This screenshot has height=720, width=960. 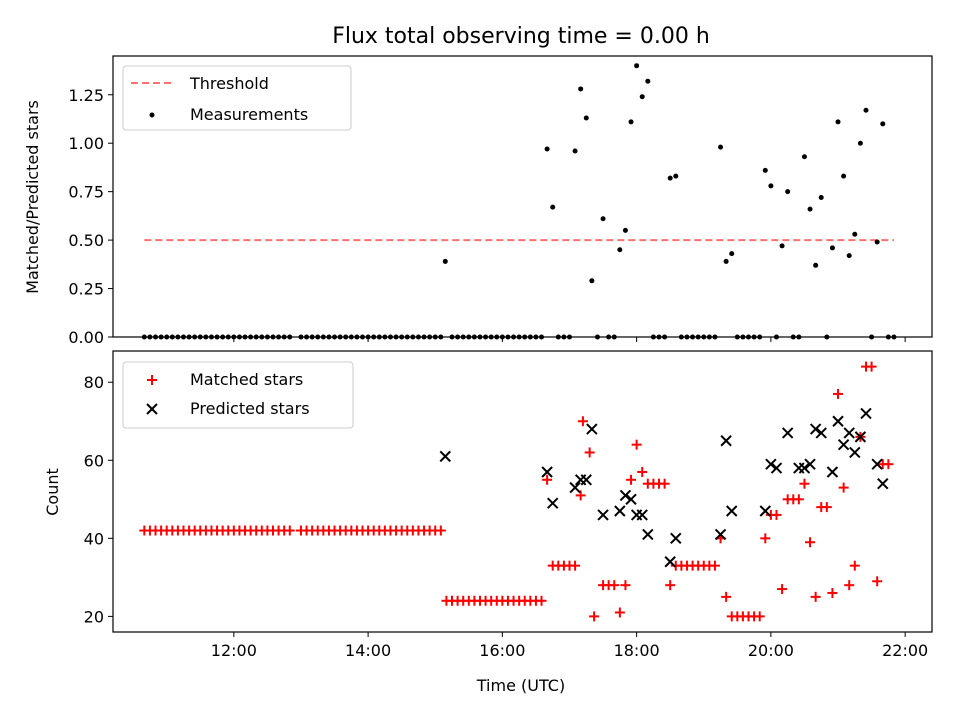 What do you see at coordinates (86, 95) in the screenshot?
I see `y-tick-label: 1.25` at bounding box center [86, 95].